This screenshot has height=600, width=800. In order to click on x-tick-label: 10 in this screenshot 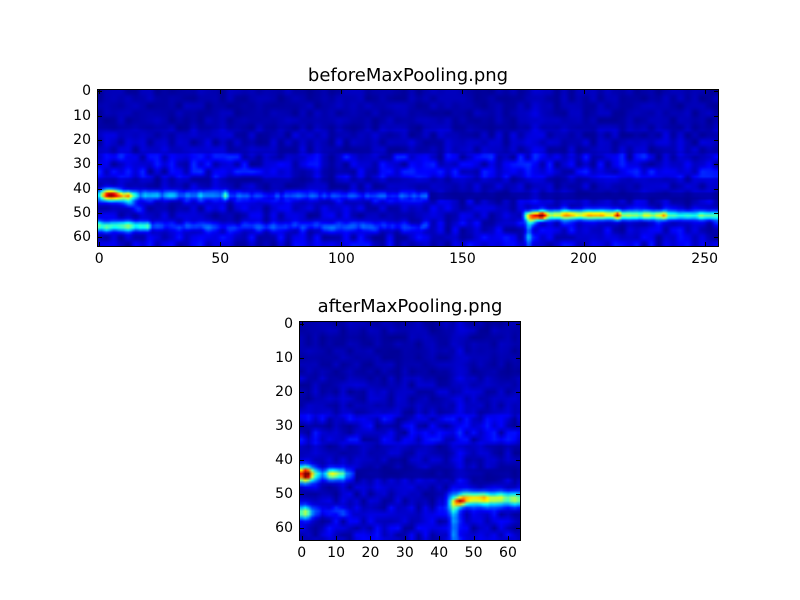, I will do `click(336, 553)`.